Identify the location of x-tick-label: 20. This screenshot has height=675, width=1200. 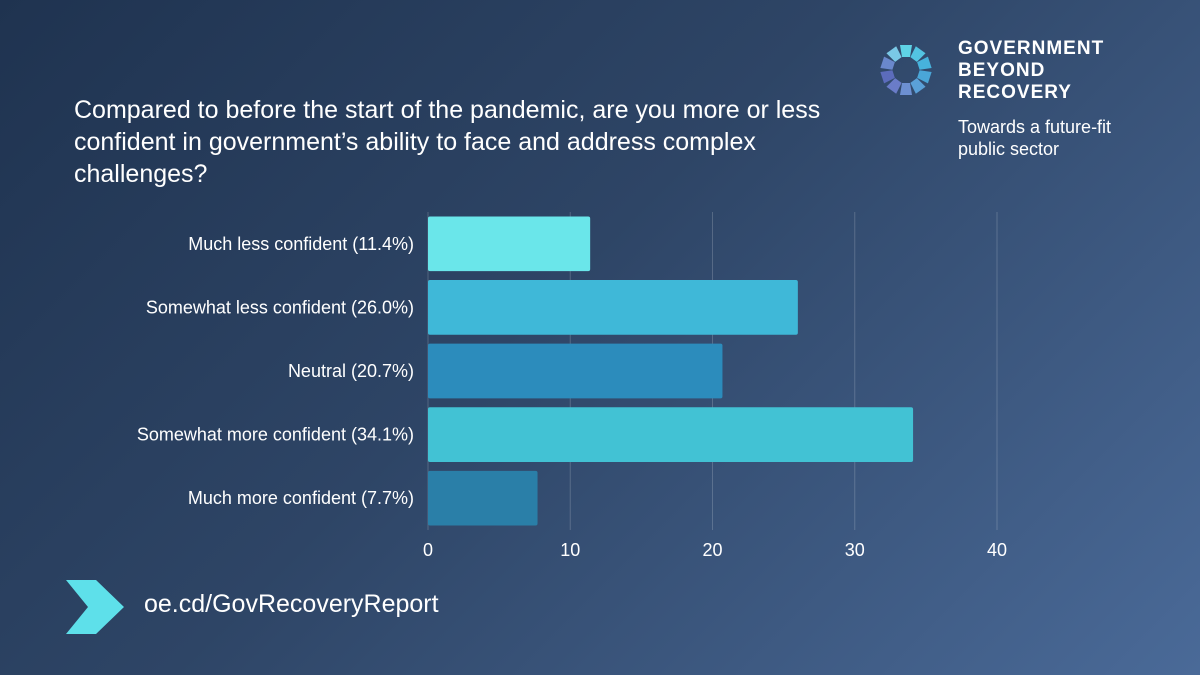
(712, 550).